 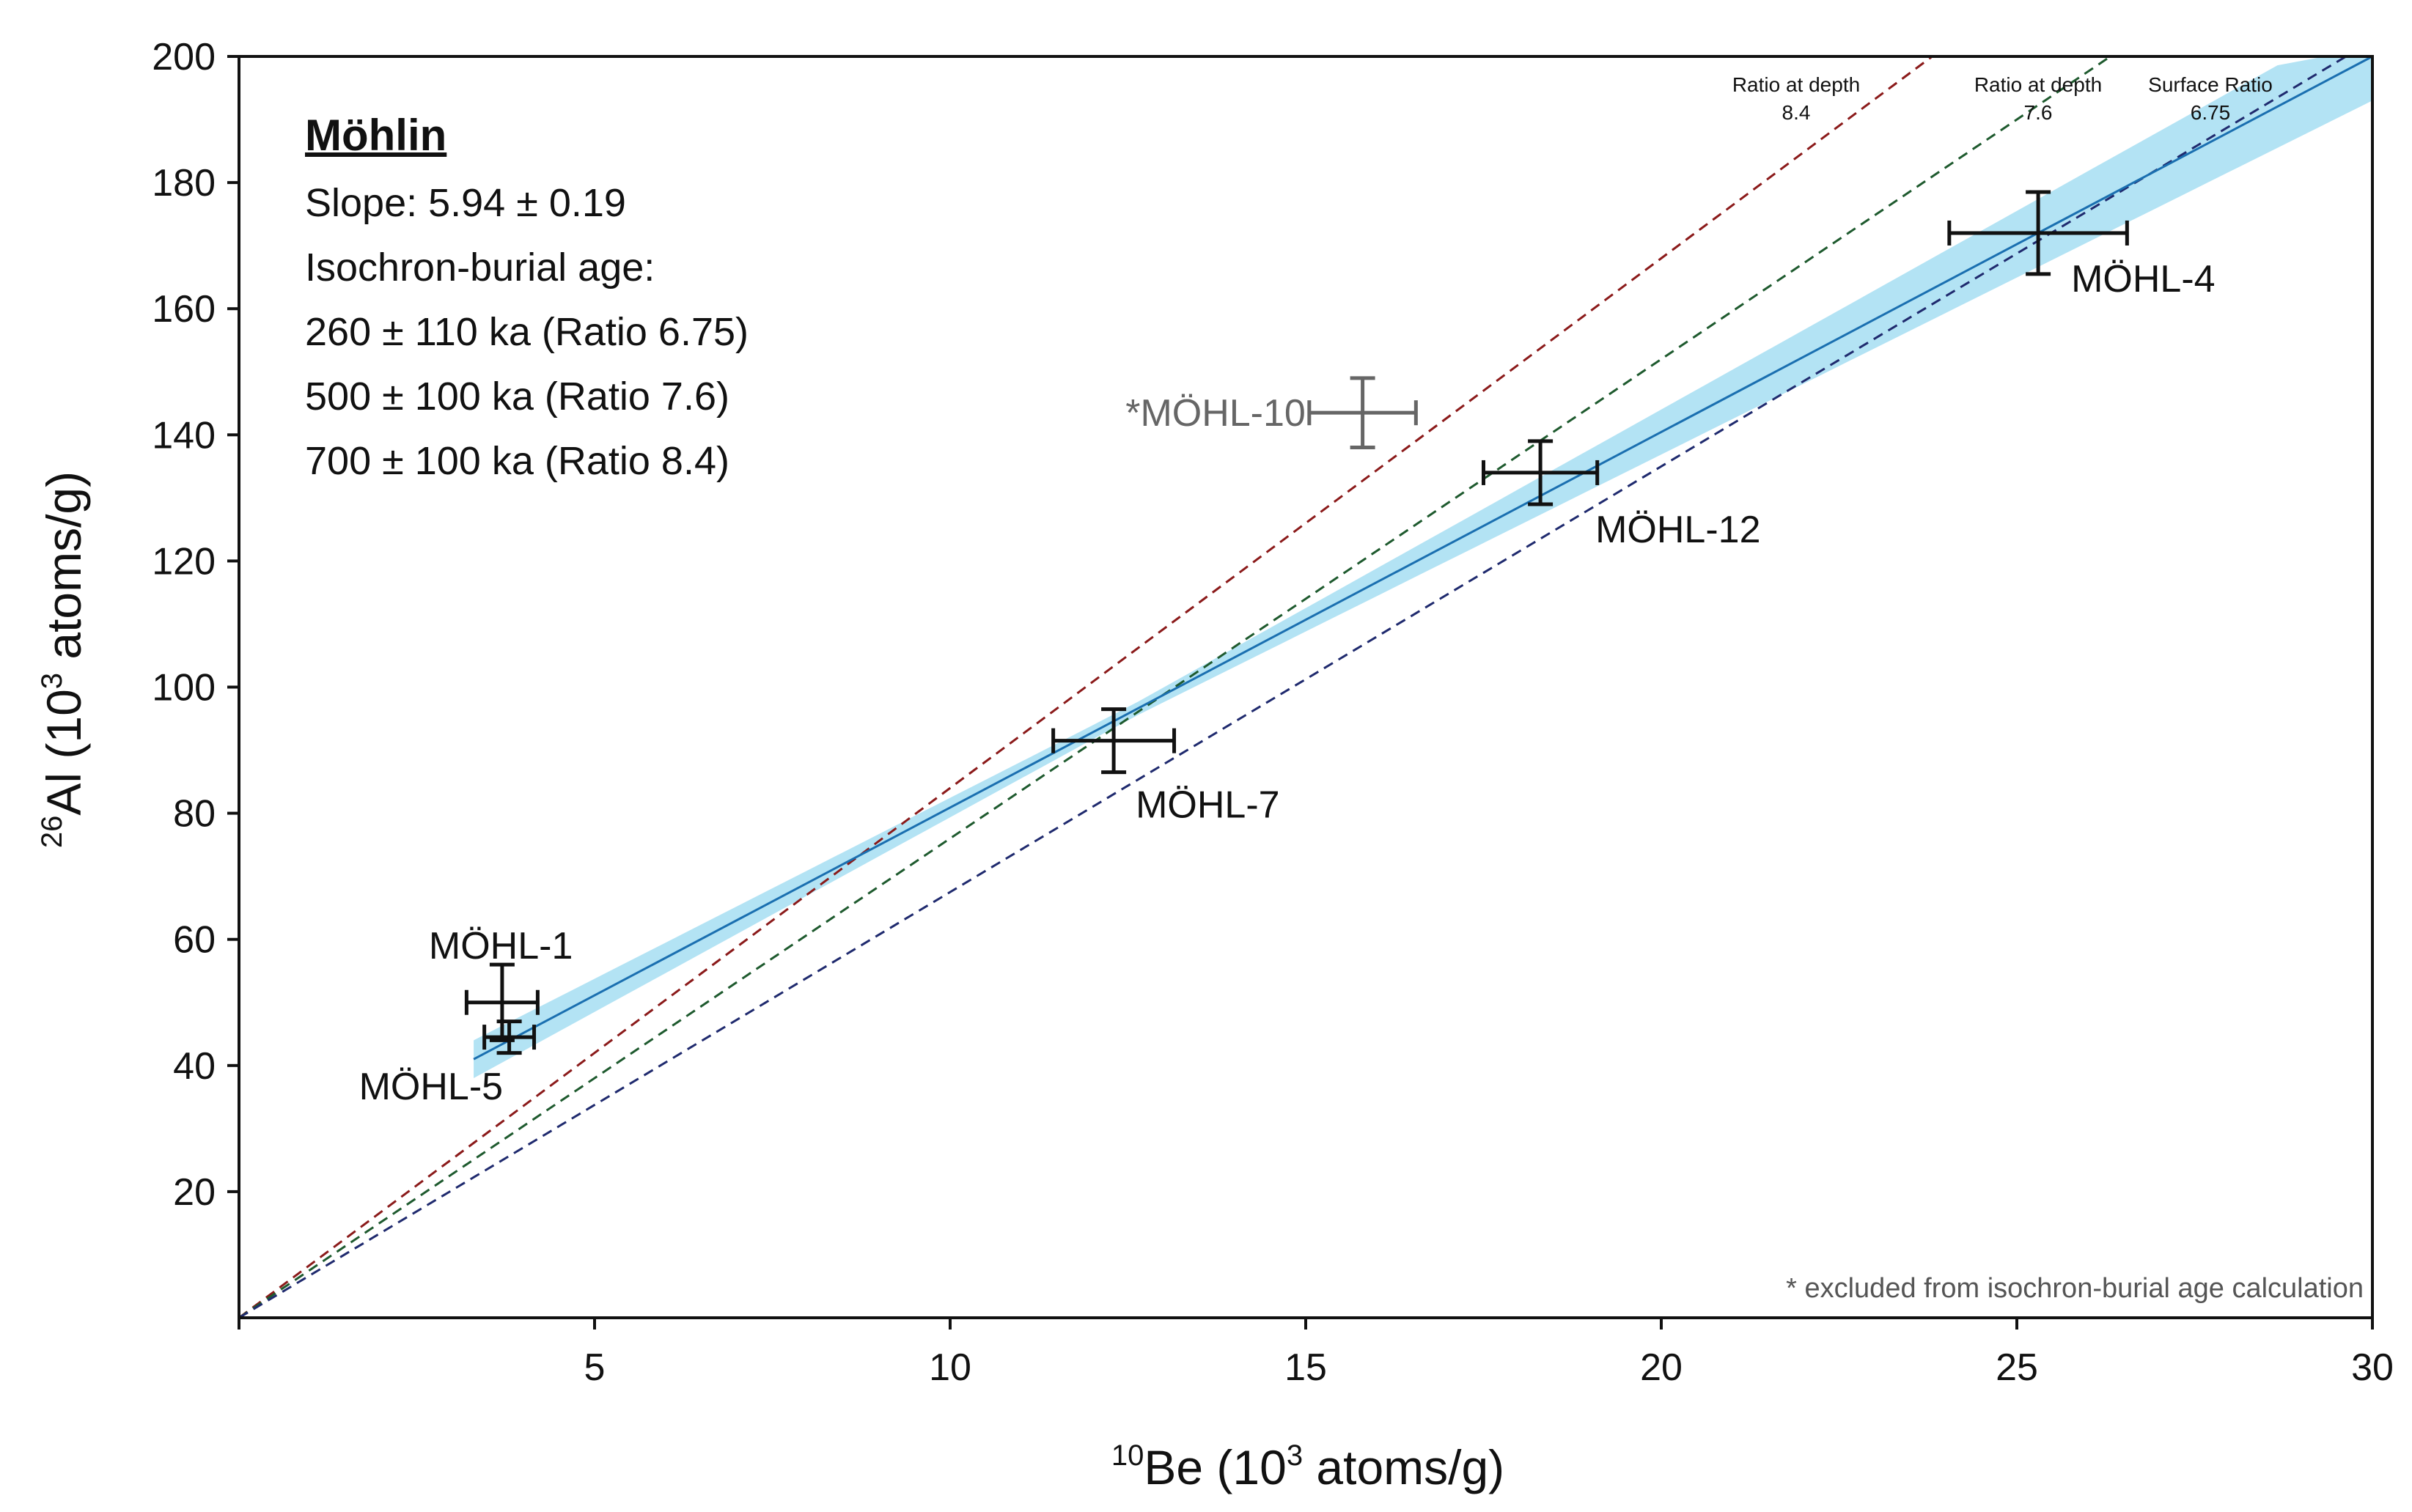 I want to click on data-point: MÖHL-4, so click(x=2081, y=245).